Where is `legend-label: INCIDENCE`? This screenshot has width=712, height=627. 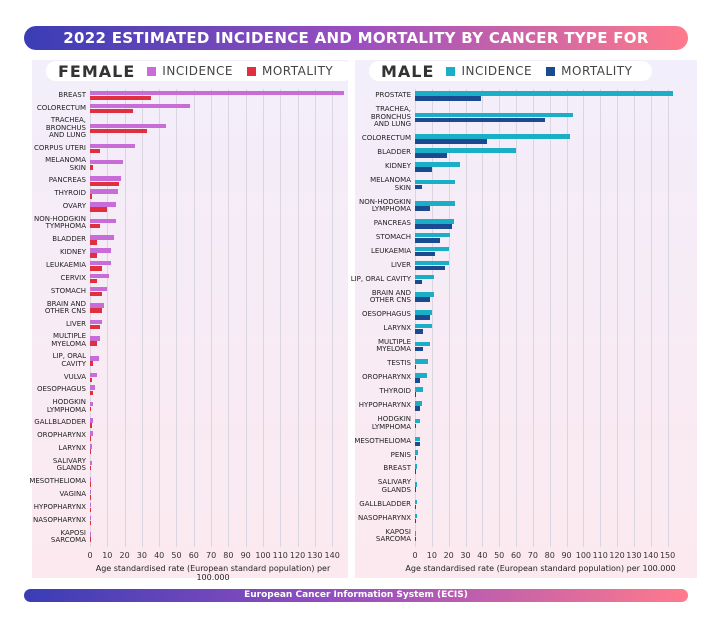
legend-label: INCIDENCE is located at coordinates (497, 71).